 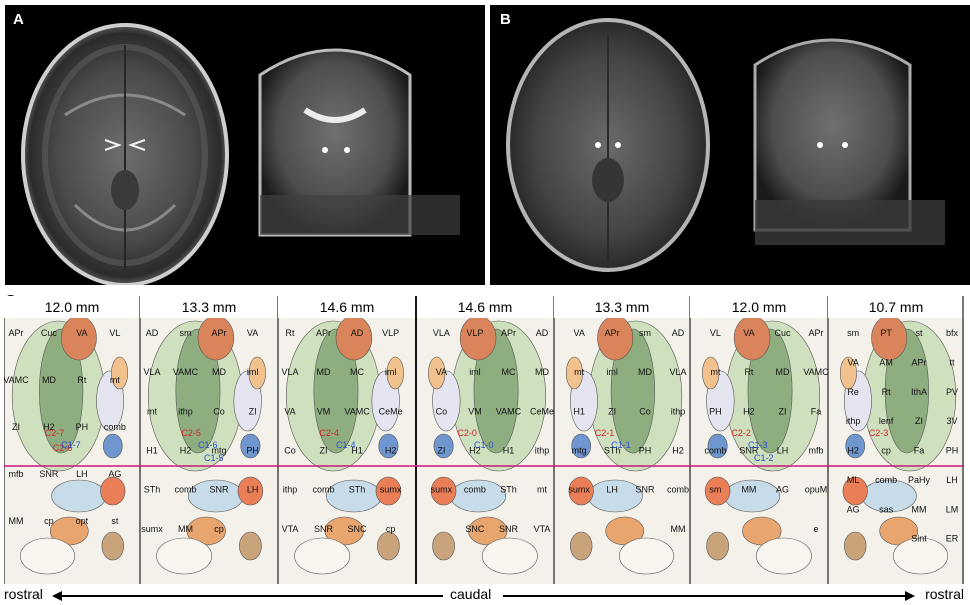 I want to click on region-label: cp, so click(x=391, y=529).